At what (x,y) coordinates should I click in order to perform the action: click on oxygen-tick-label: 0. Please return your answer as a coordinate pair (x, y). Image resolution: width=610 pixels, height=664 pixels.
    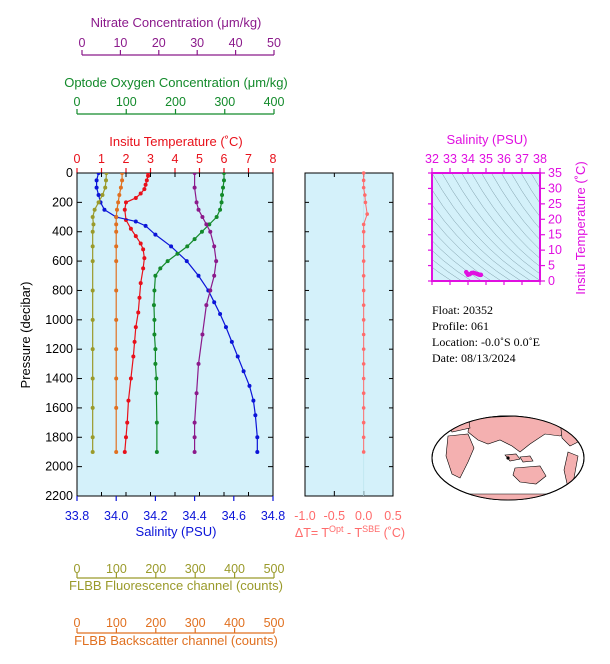
    Looking at the image, I should click on (77, 102).